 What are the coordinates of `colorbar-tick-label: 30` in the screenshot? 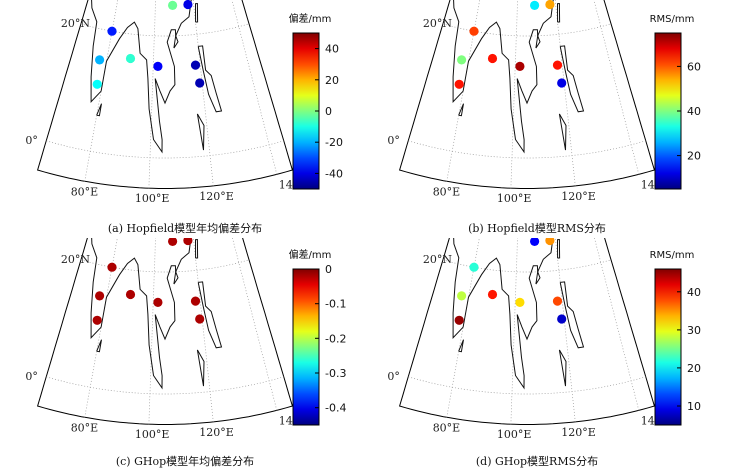 It's located at (694, 330).